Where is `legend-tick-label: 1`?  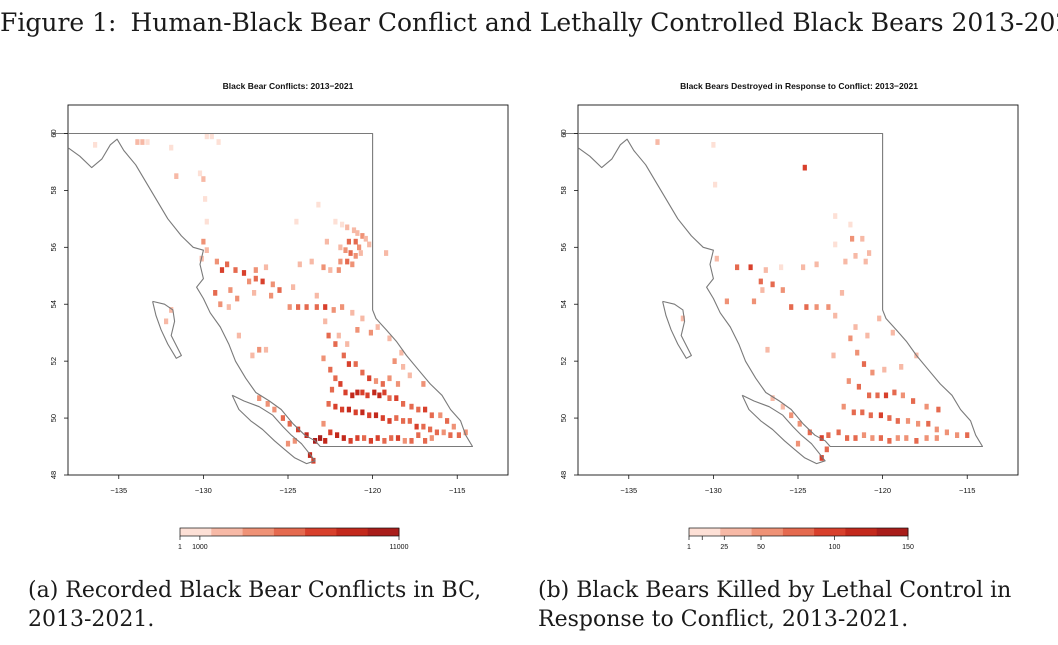
legend-tick-label: 1 is located at coordinates (689, 547).